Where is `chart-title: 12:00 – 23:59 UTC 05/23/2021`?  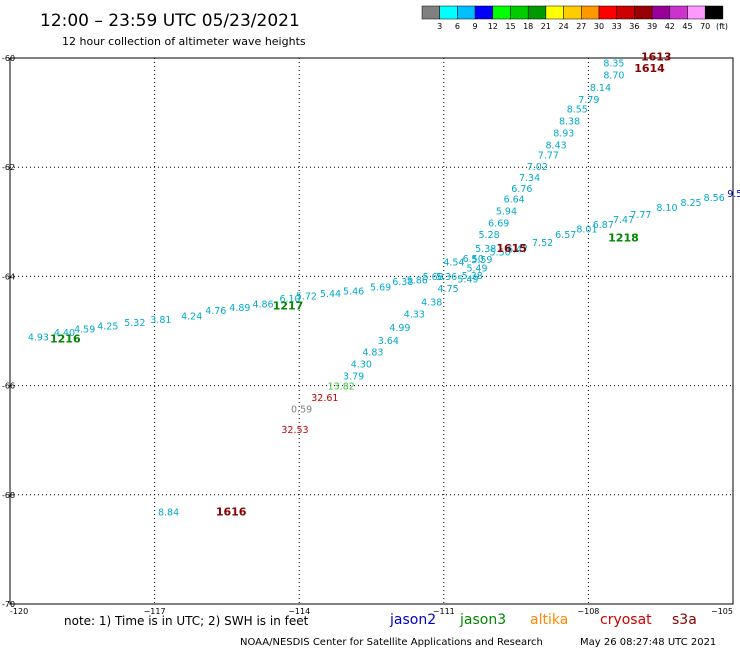 chart-title: 12:00 – 23:59 UTC 05/23/2021 is located at coordinates (170, 21).